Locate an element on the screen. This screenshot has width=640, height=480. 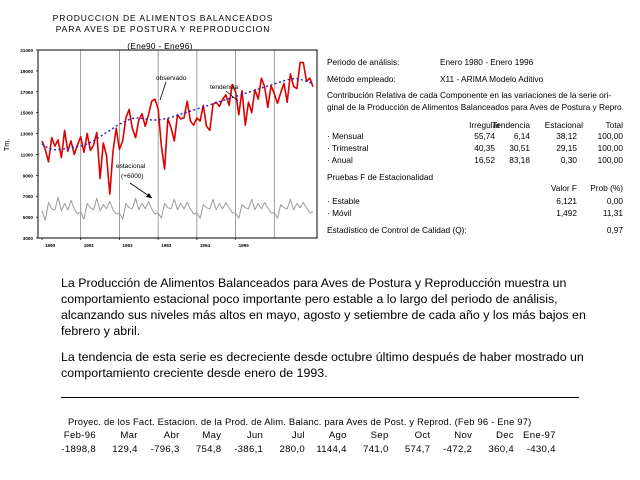
x-tick-label: 1995 is located at coordinates (244, 245).